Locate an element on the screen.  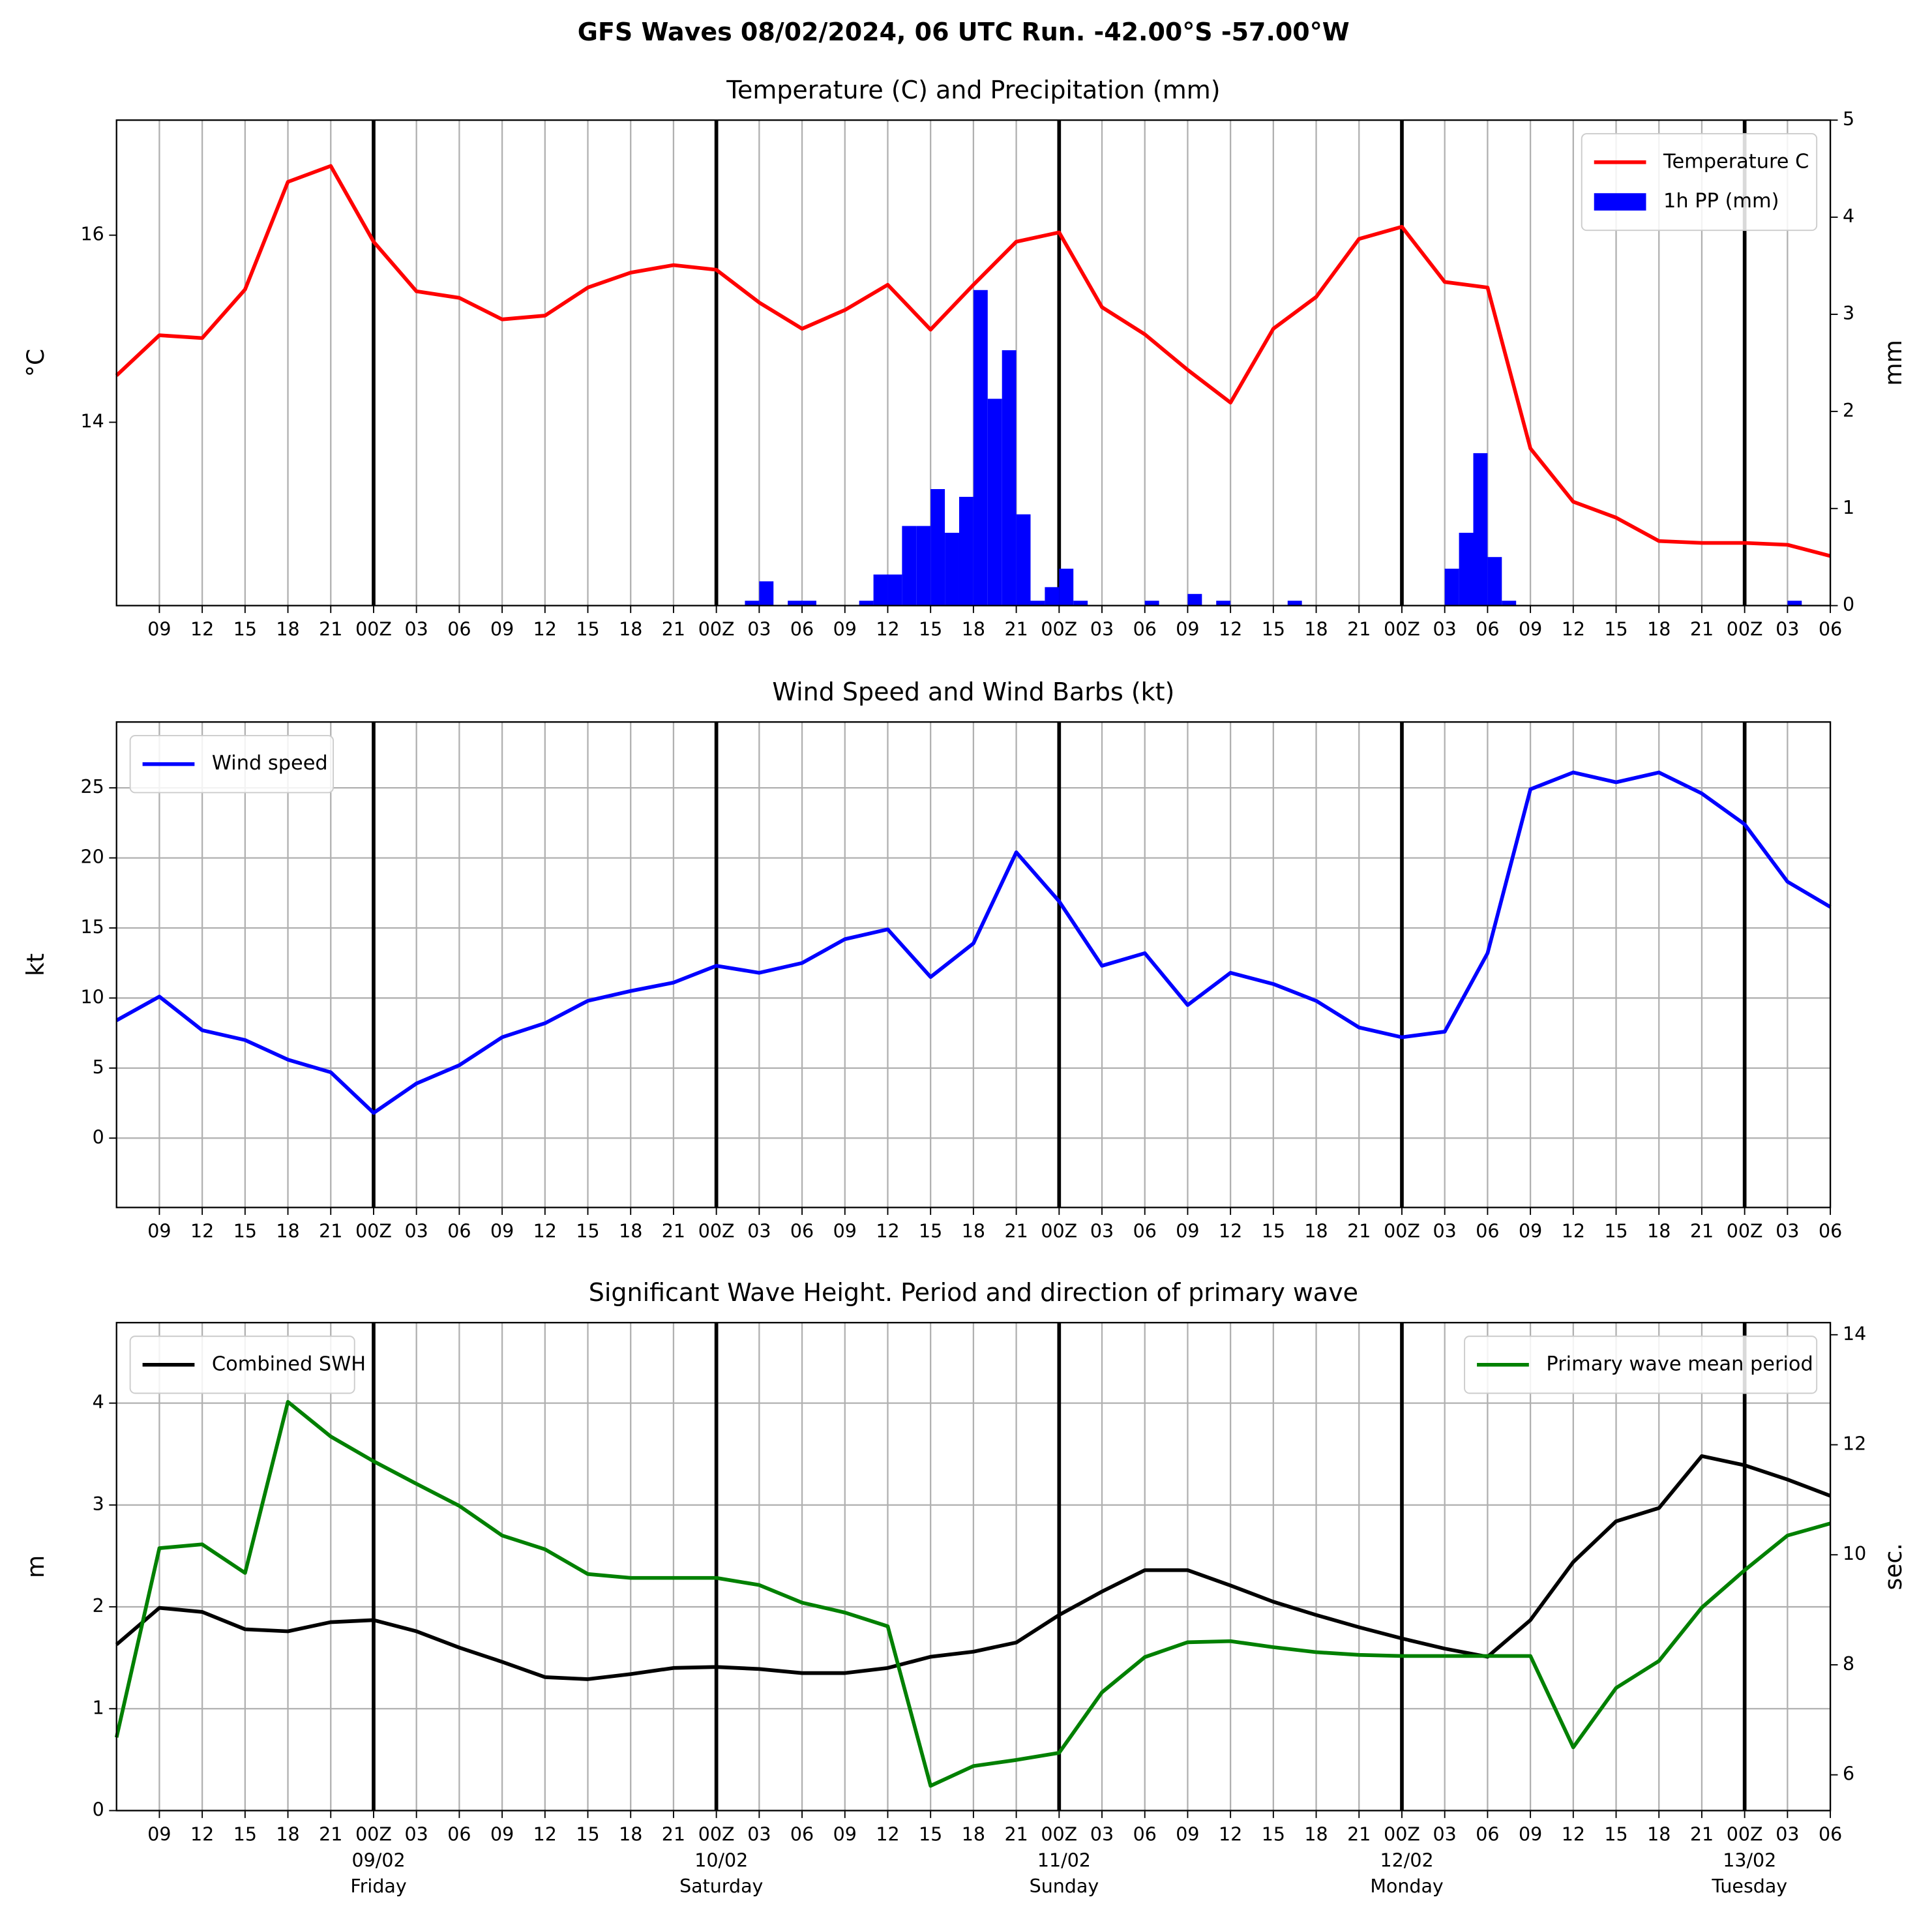
y-axis-label: kt is located at coordinates (36, 964).